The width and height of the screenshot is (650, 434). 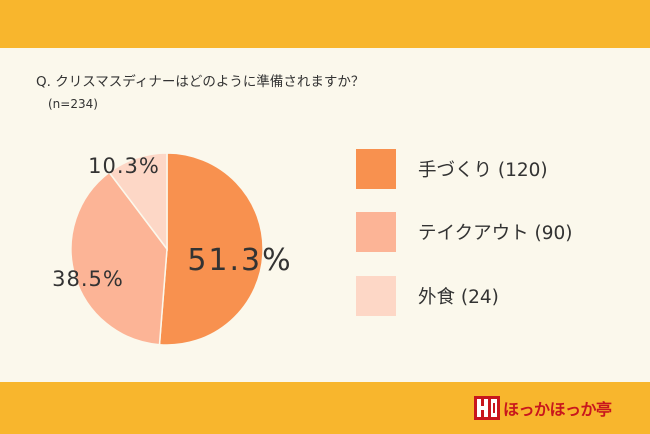 What do you see at coordinates (138, 202) in the screenshot?
I see `pie-slice-dine-out` at bounding box center [138, 202].